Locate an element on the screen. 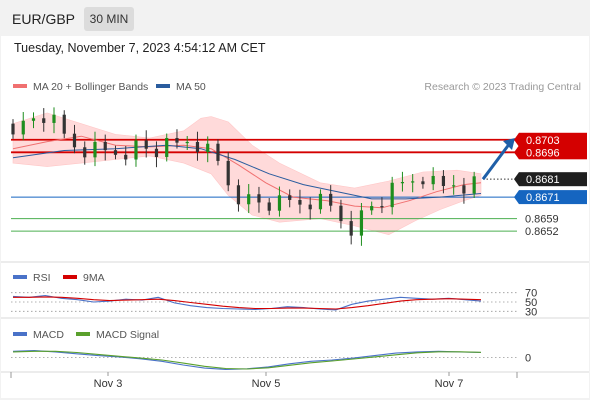  macd-legend: MACD is located at coordinates (48, 335).